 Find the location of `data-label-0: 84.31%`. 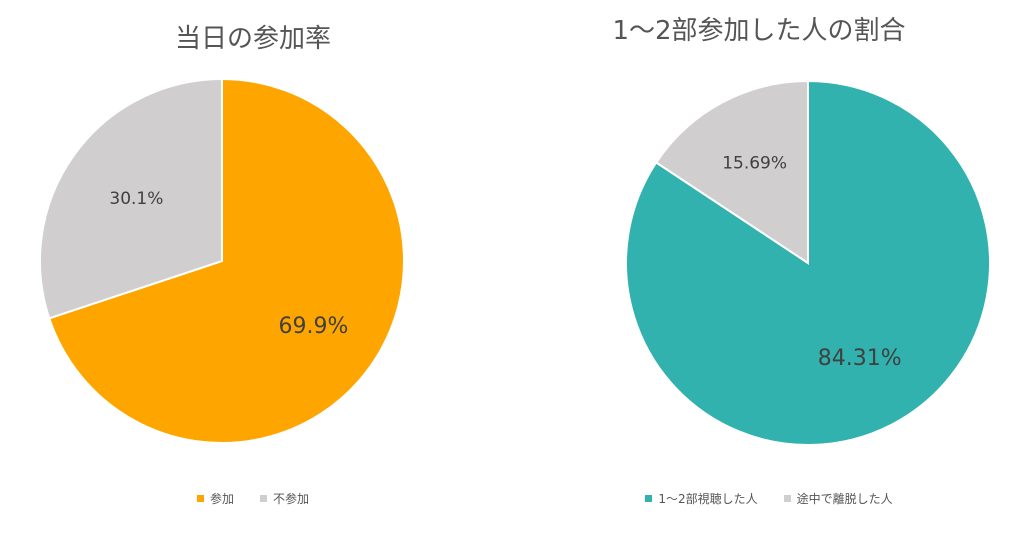

data-label-0: 84.31% is located at coordinates (860, 358).